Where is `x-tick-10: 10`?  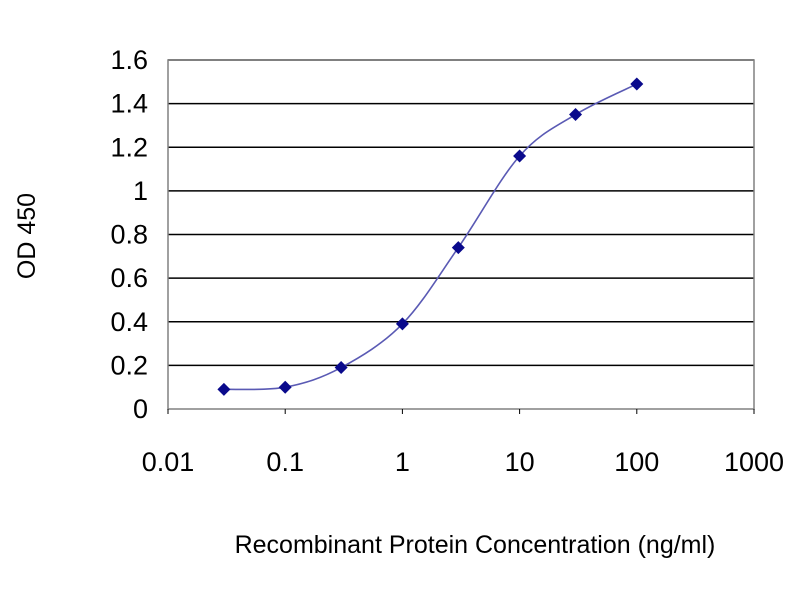 x-tick-10: 10 is located at coordinates (520, 462).